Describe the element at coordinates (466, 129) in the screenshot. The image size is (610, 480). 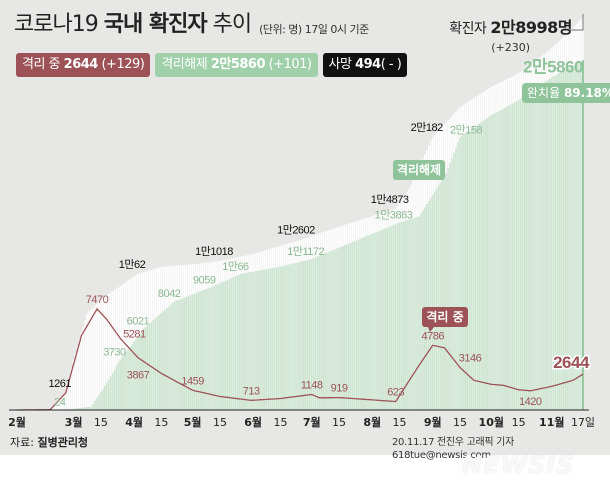
I see `released-data-label: 2만158` at that location.